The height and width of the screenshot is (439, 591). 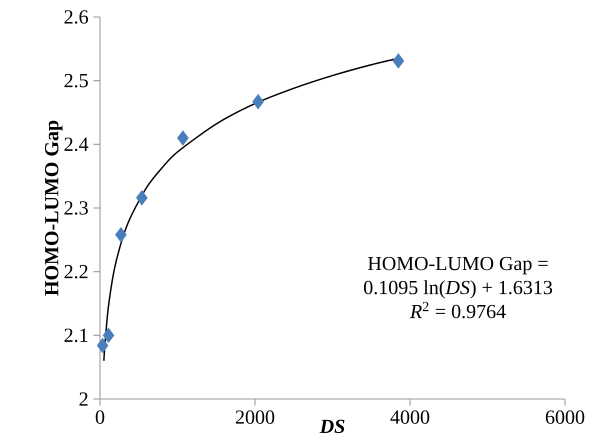 I want to click on y-tick-label: 2.1, so click(x=76, y=335).